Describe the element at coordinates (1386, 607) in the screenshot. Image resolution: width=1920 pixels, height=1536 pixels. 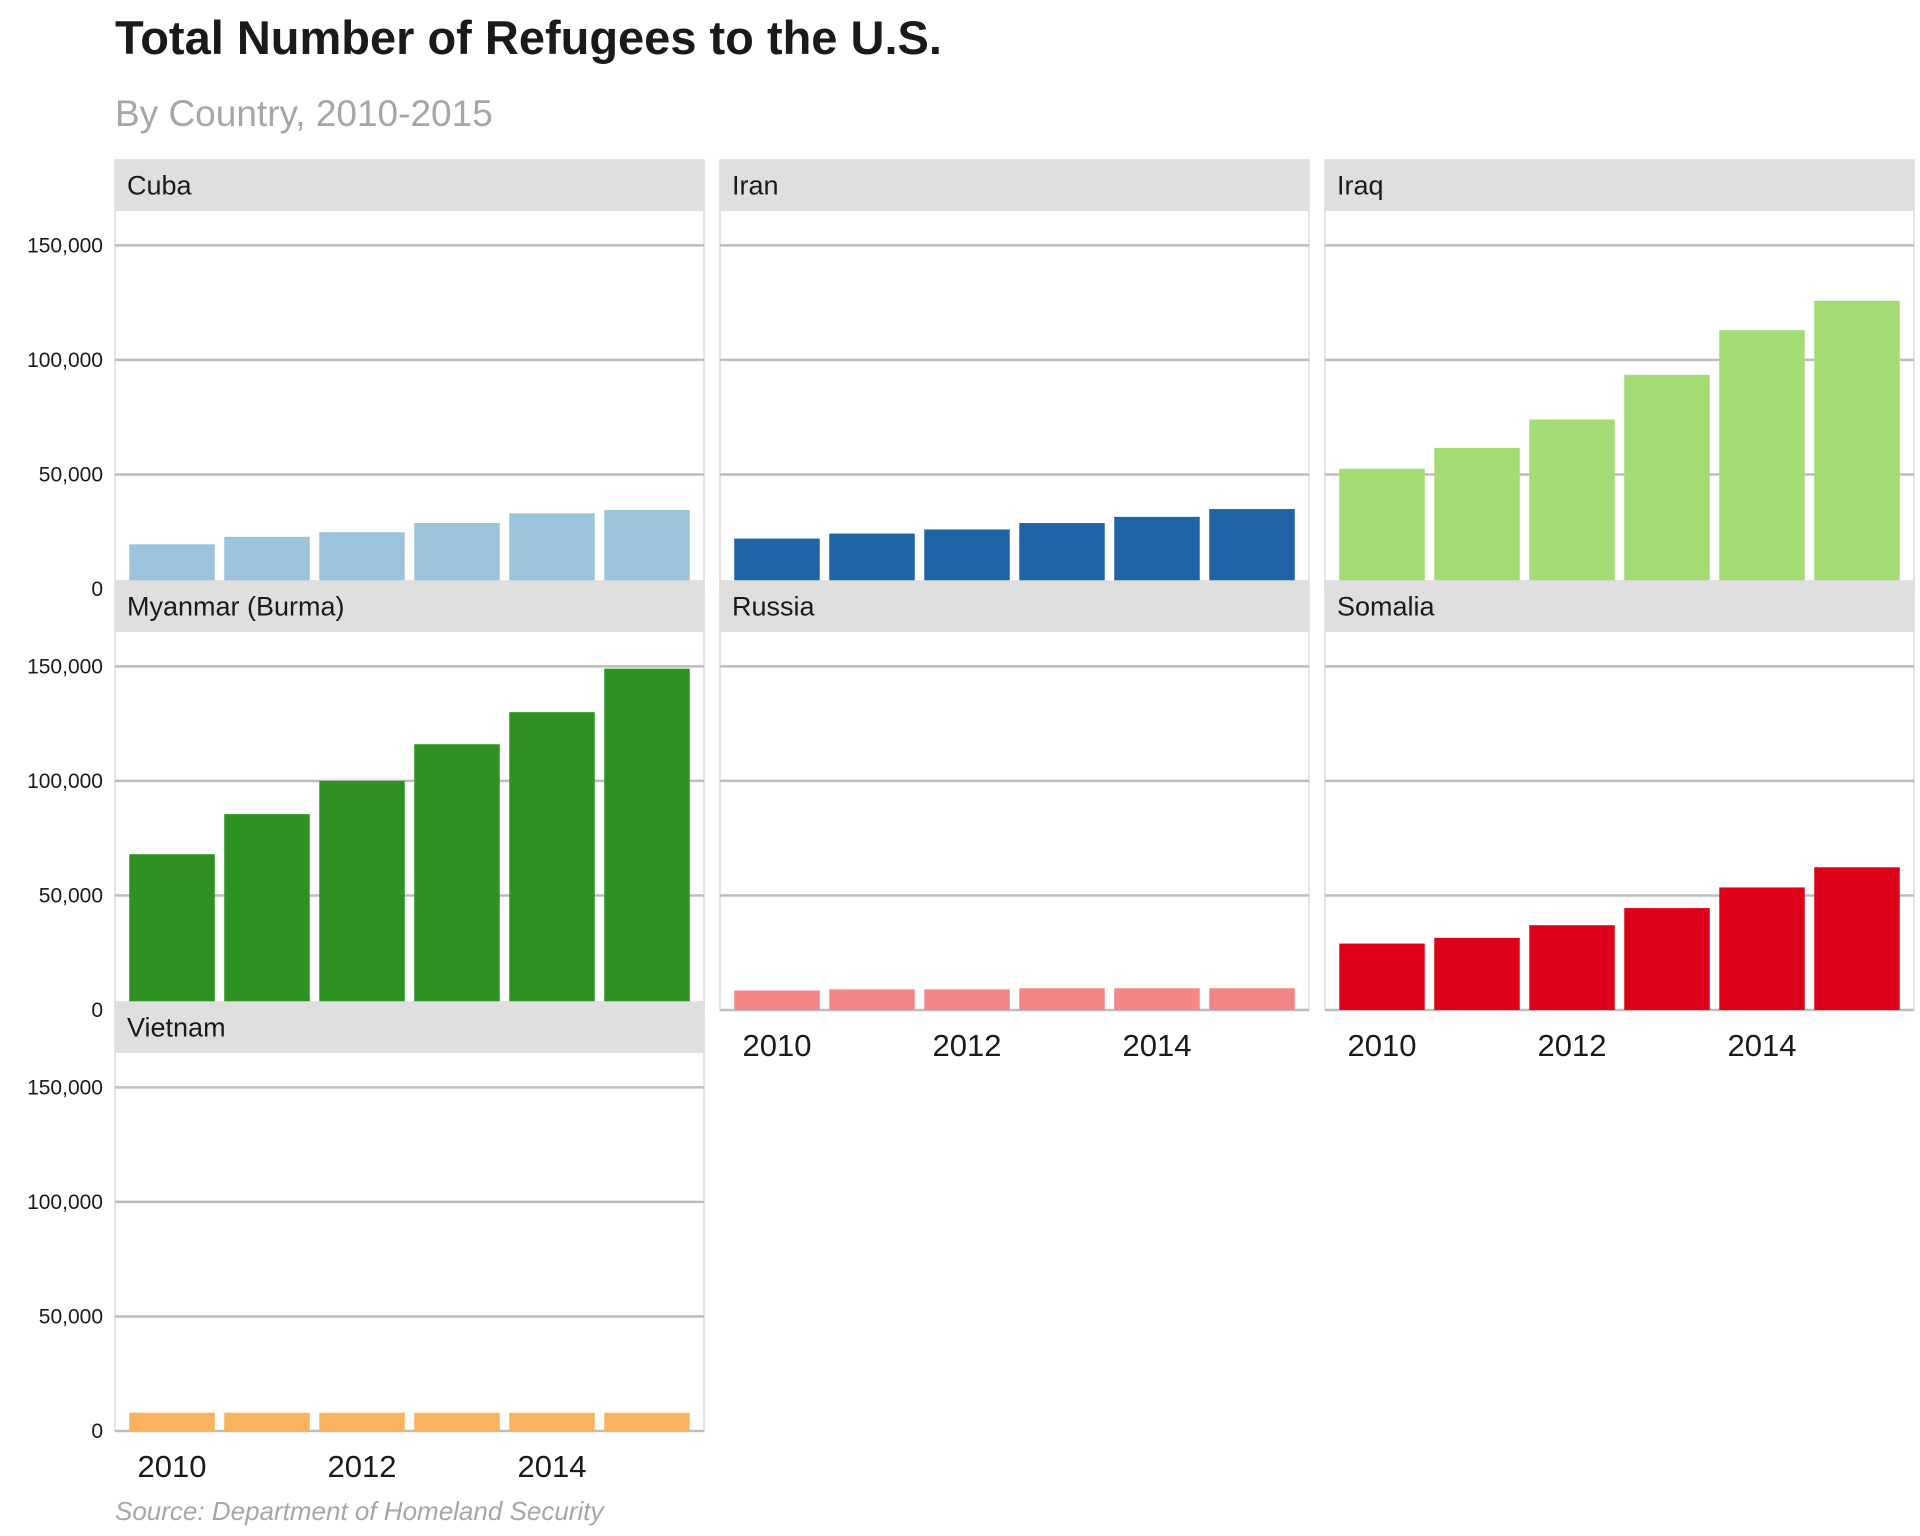
I see `panel-title: Somalia` at that location.